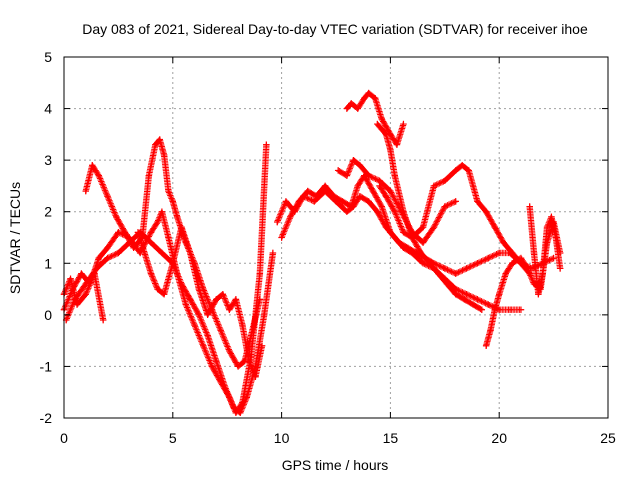 The image size is (640, 480). What do you see at coordinates (391, 438) in the screenshot?
I see `x-tick-label: 15` at bounding box center [391, 438].